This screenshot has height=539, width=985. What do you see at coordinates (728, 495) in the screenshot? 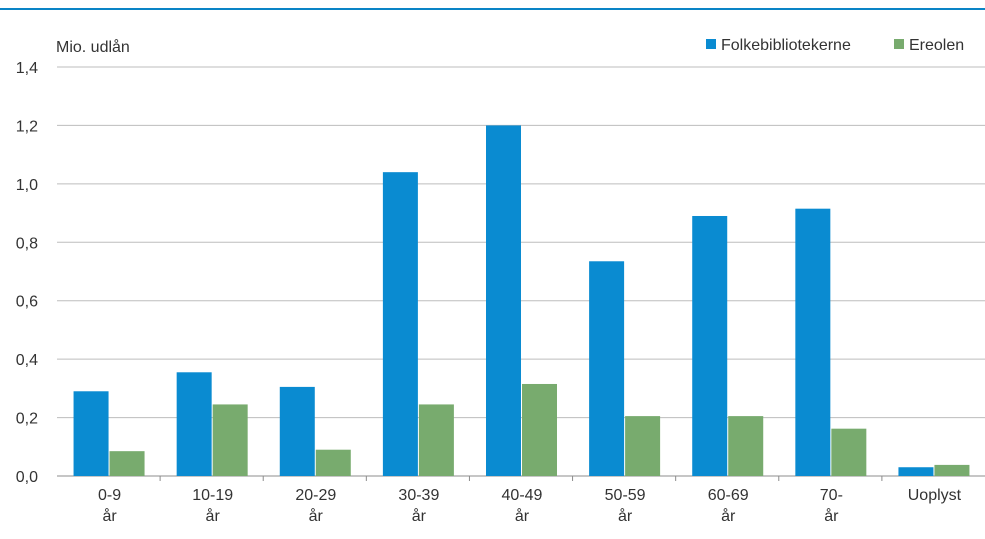
I see `x-tick-label: 60-69` at bounding box center [728, 495].